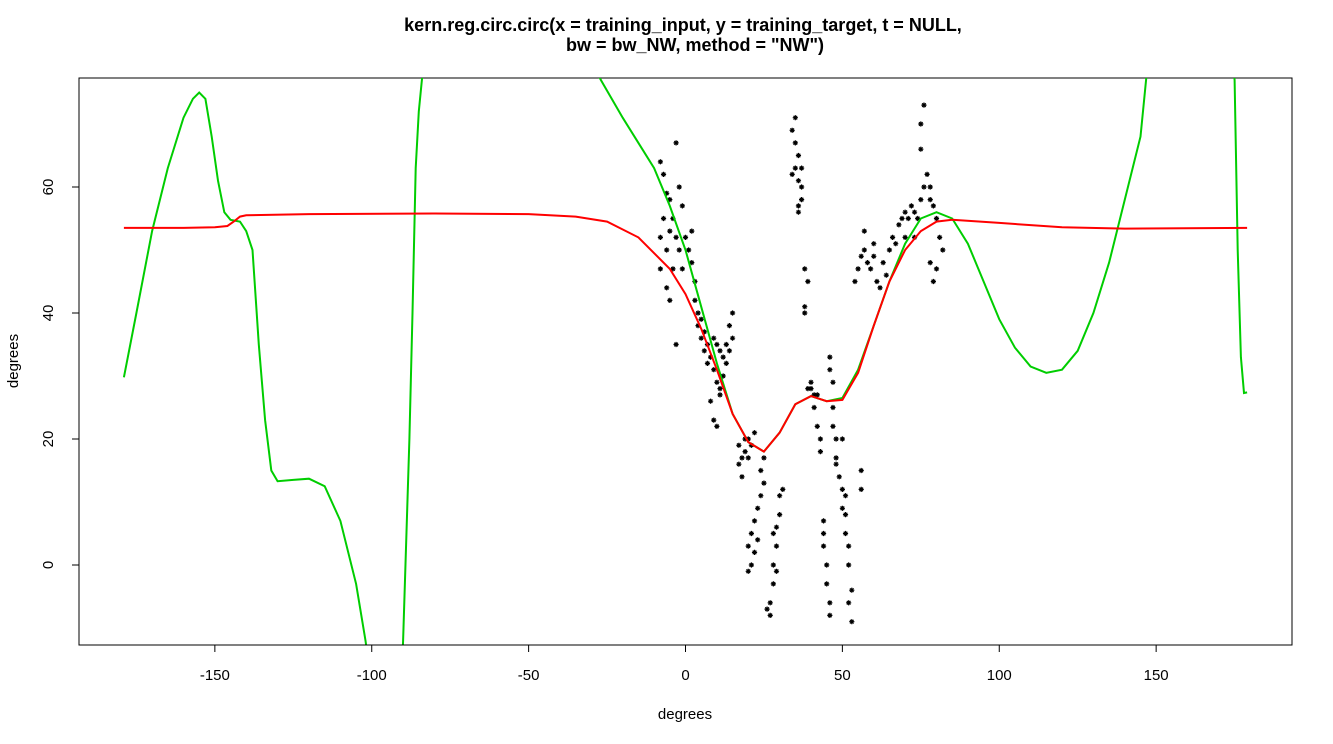  Describe the element at coordinates (372, 675) in the screenshot. I see `x-tick-label: -100` at that location.